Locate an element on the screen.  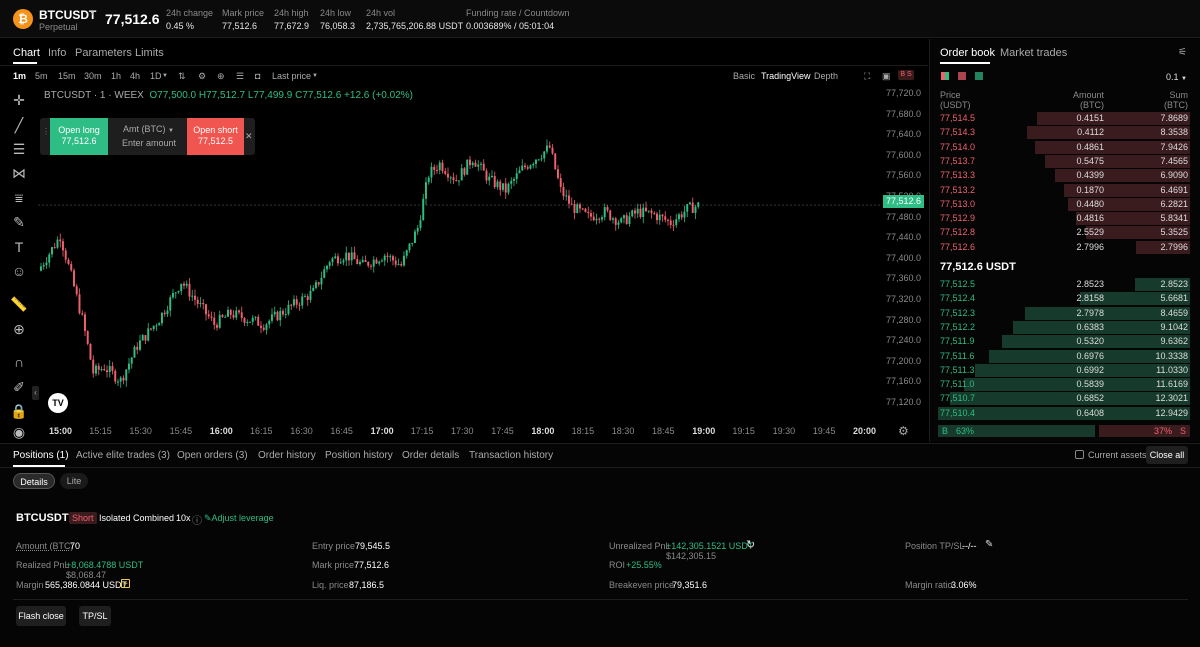
layout-icon: ▣ is located at coordinates (886, 76).